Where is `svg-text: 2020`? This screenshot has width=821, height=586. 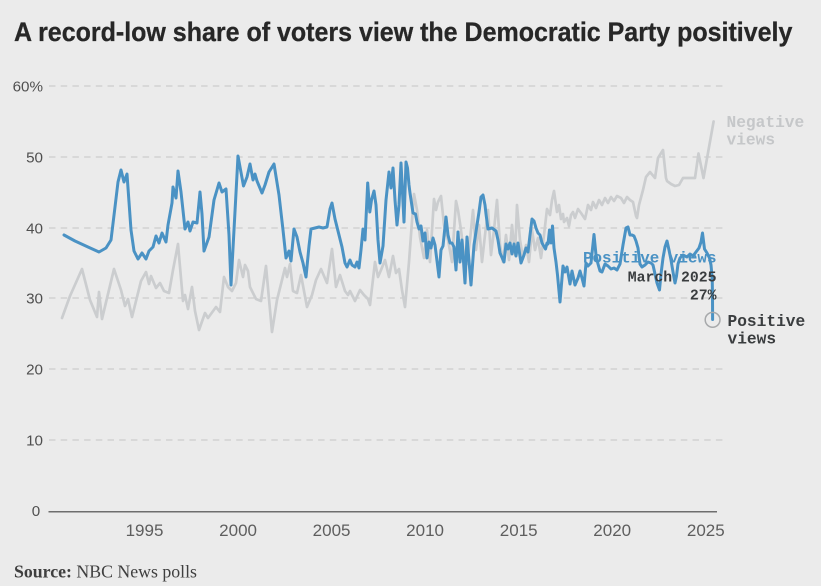
svg-text: 2020 is located at coordinates (612, 530).